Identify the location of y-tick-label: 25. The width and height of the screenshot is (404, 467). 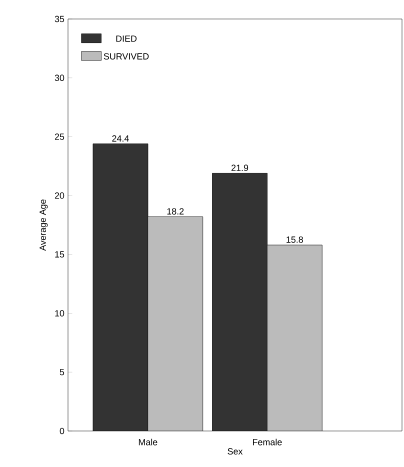
(59, 137).